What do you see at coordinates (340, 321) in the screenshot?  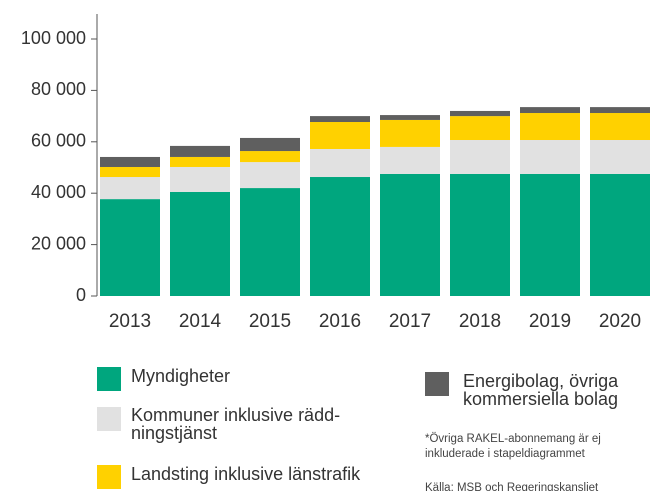 I see `x-tick-label: 2016` at bounding box center [340, 321].